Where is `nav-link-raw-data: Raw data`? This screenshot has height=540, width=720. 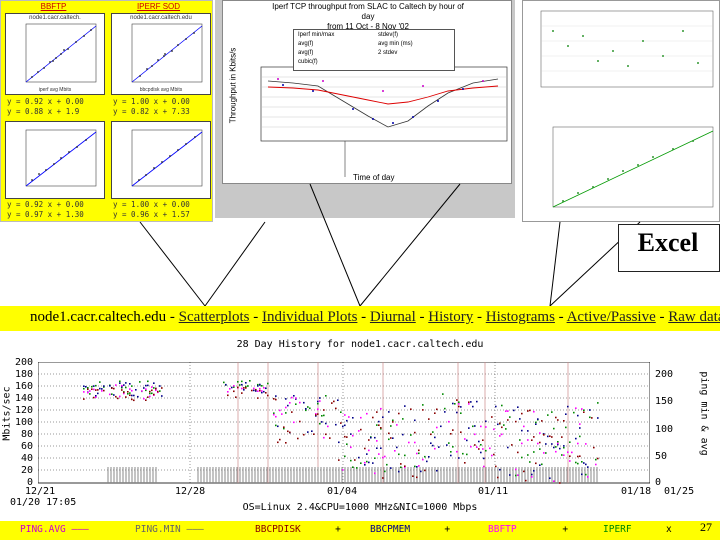 nav-link-raw-data: Raw data is located at coordinates (694, 317).